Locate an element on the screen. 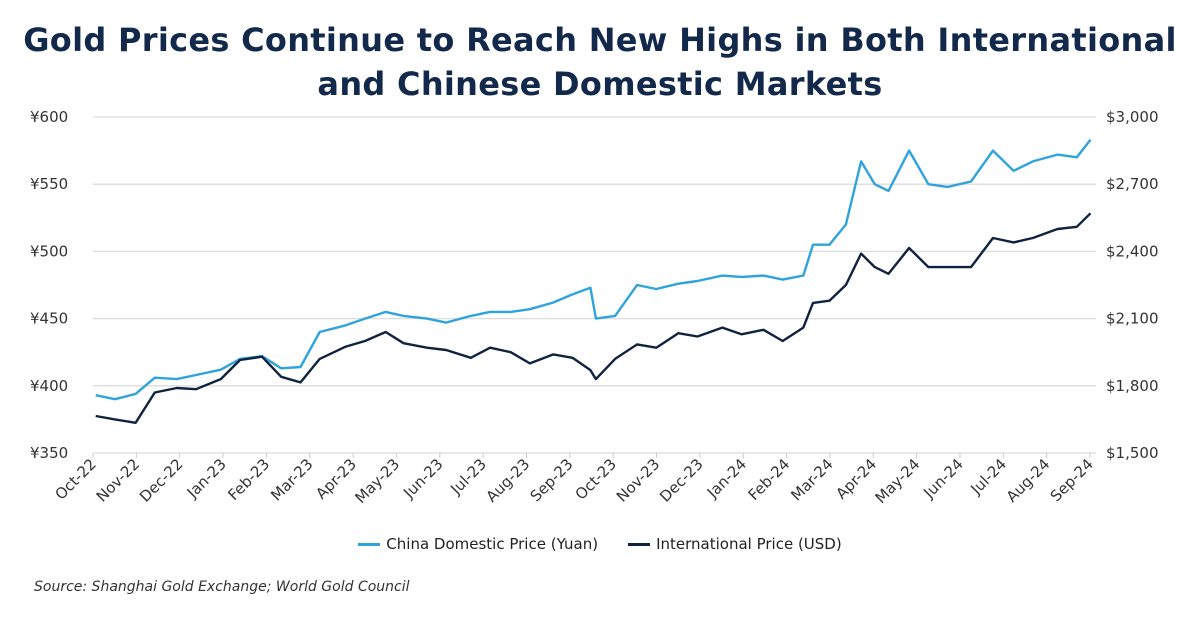  y-left-tick-label: ¥500 is located at coordinates (49, 251).